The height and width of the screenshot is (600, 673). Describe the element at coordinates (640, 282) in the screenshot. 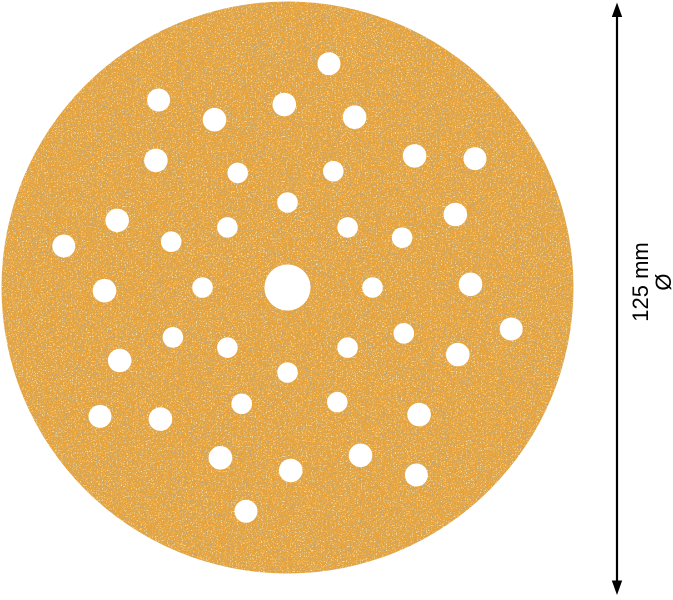

I see `diameter-value: 125 mm` at that location.